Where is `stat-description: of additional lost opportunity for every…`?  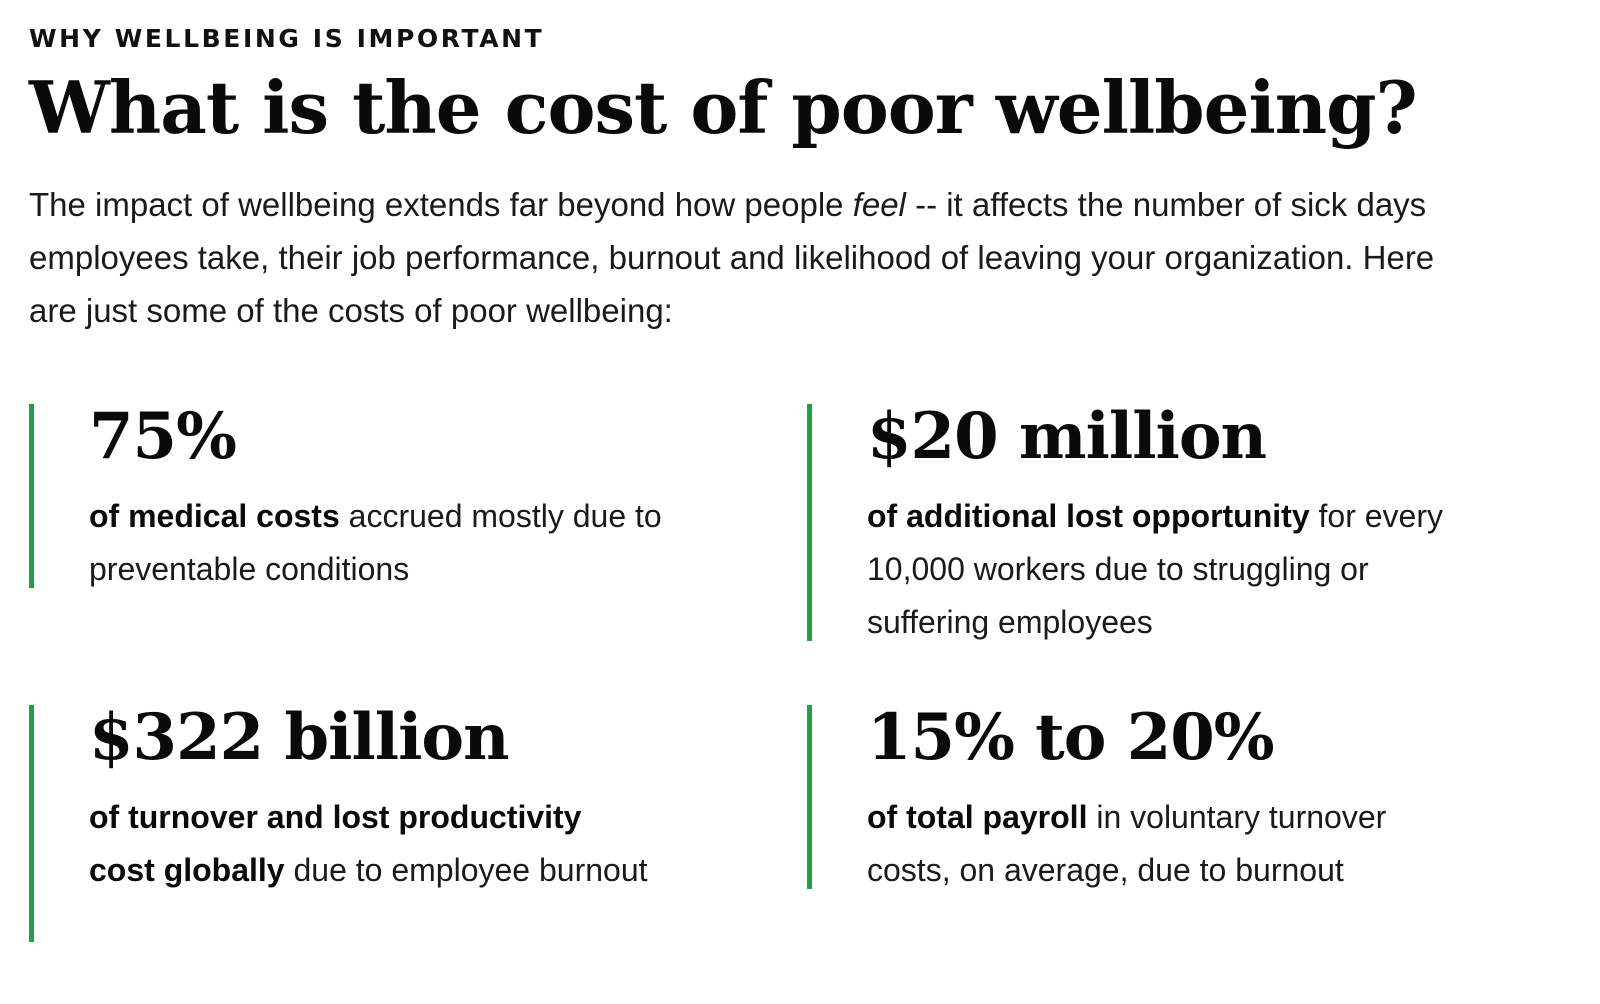 stat-description: of additional lost opportunity for every… is located at coordinates (1162, 569).